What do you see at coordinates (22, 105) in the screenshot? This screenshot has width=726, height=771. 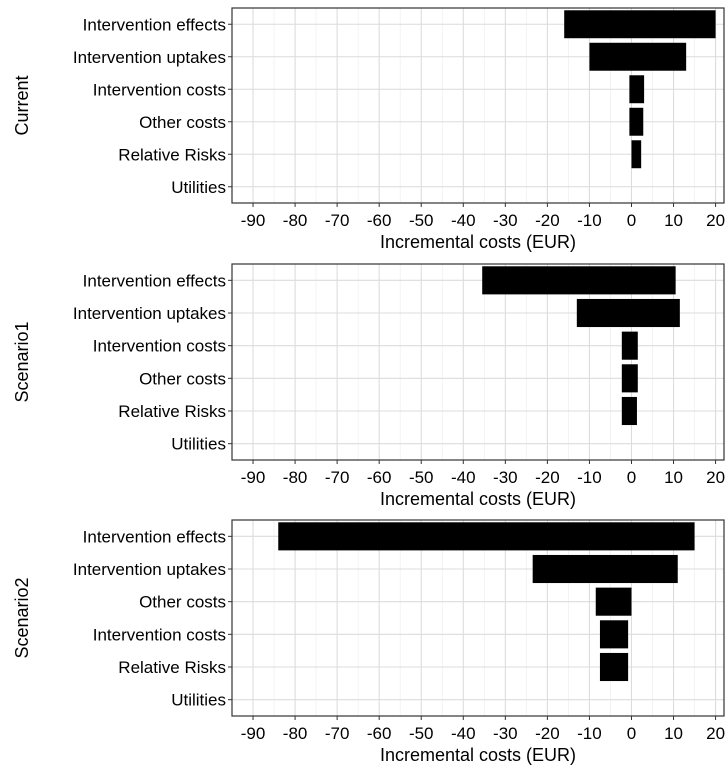 I see `facet-label: Current` at bounding box center [22, 105].